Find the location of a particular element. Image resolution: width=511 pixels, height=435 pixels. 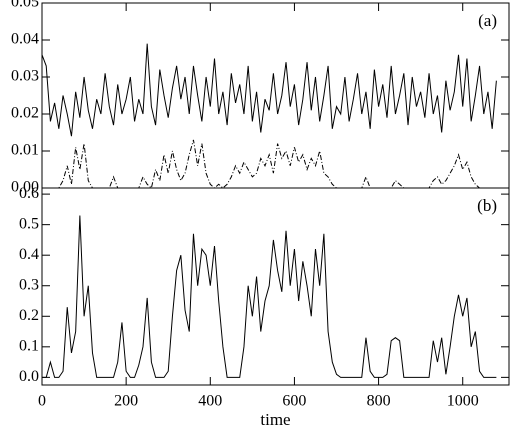

panel-label: (a) is located at coordinates (487, 20).